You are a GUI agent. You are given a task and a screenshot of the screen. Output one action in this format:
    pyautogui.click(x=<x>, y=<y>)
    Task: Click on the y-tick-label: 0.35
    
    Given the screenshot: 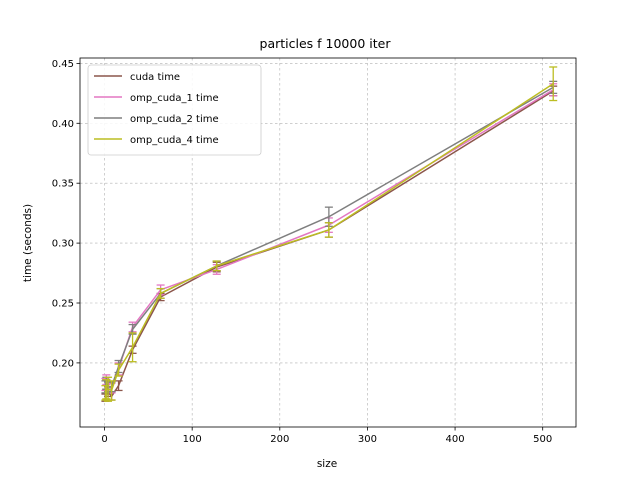 What is the action you would take?
    pyautogui.click(x=63, y=184)
    